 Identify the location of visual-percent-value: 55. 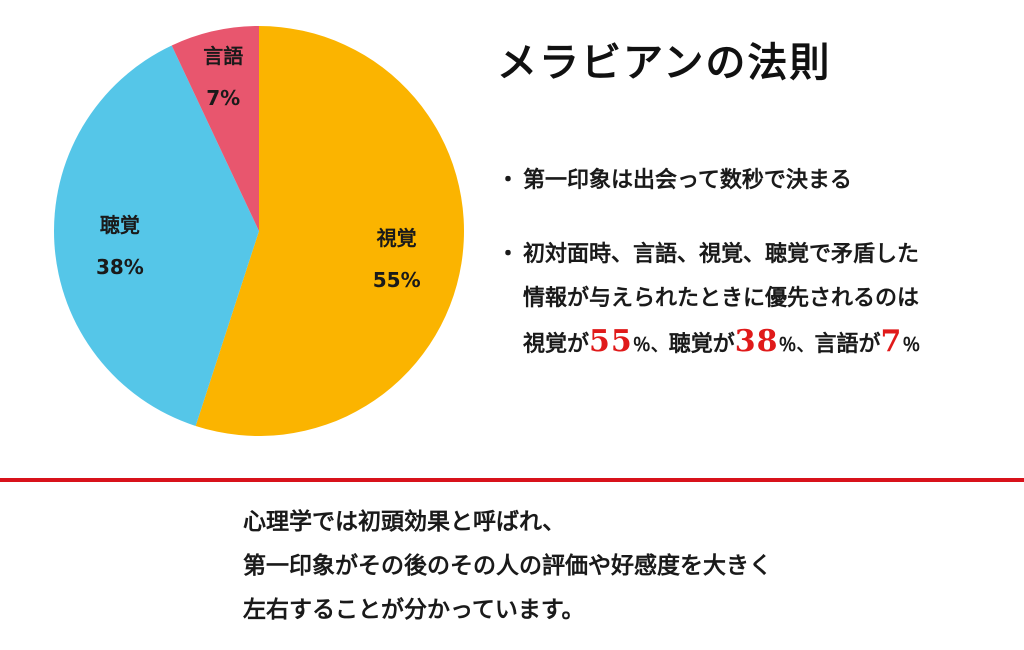
(611, 341).